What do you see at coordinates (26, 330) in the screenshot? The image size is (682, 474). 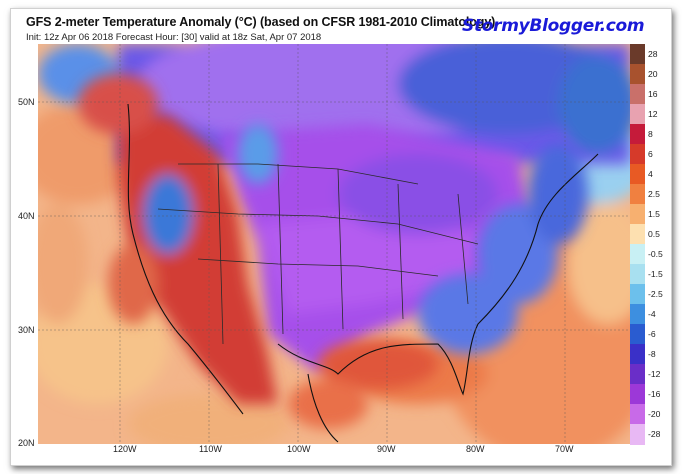 I see `lat-label-30n: 30N` at bounding box center [26, 330].